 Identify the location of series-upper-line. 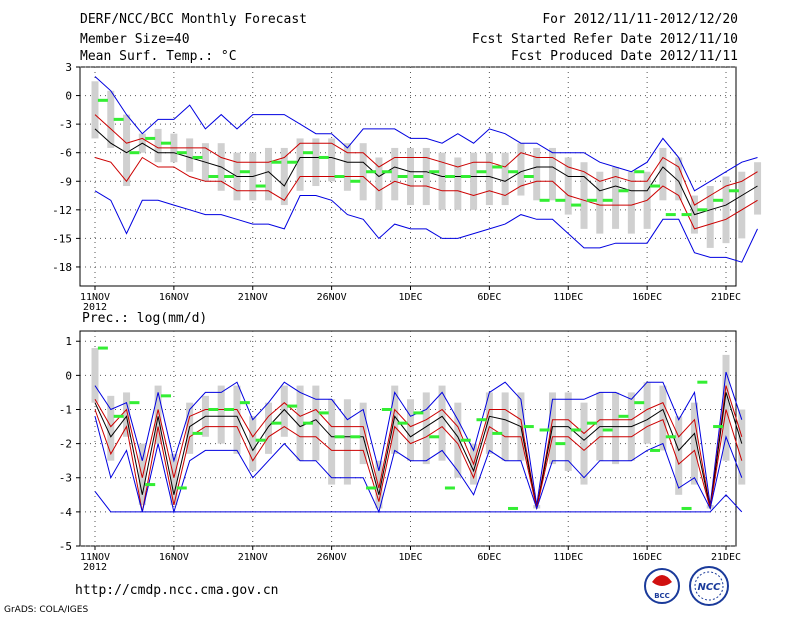
(426, 160).